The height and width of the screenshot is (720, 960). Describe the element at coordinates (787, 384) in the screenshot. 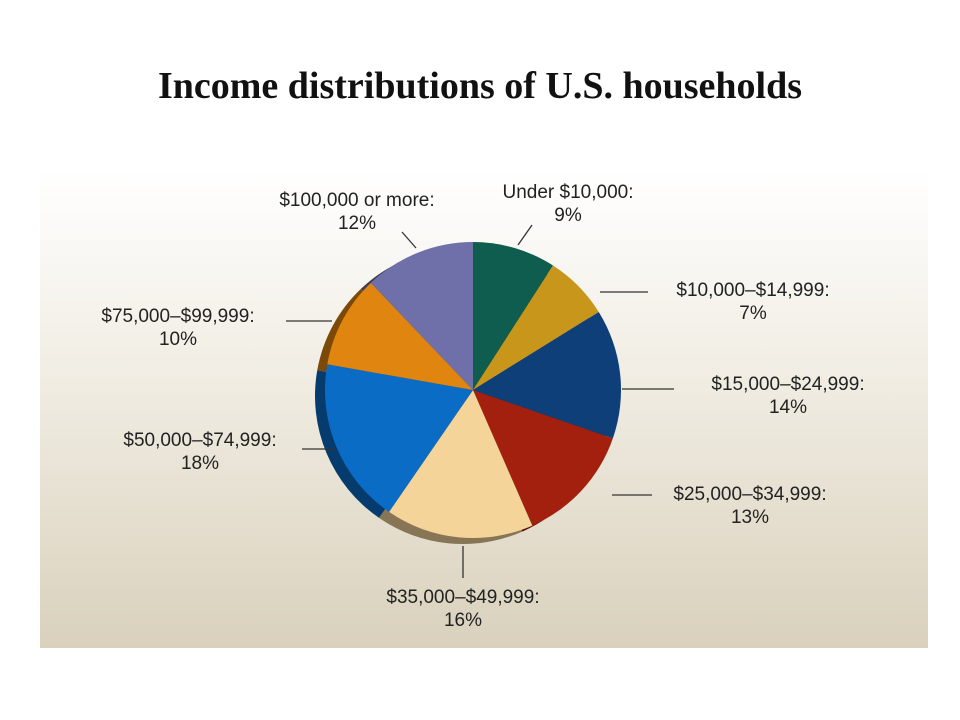

I see `slice-label: $15,000–$24,999:` at that location.